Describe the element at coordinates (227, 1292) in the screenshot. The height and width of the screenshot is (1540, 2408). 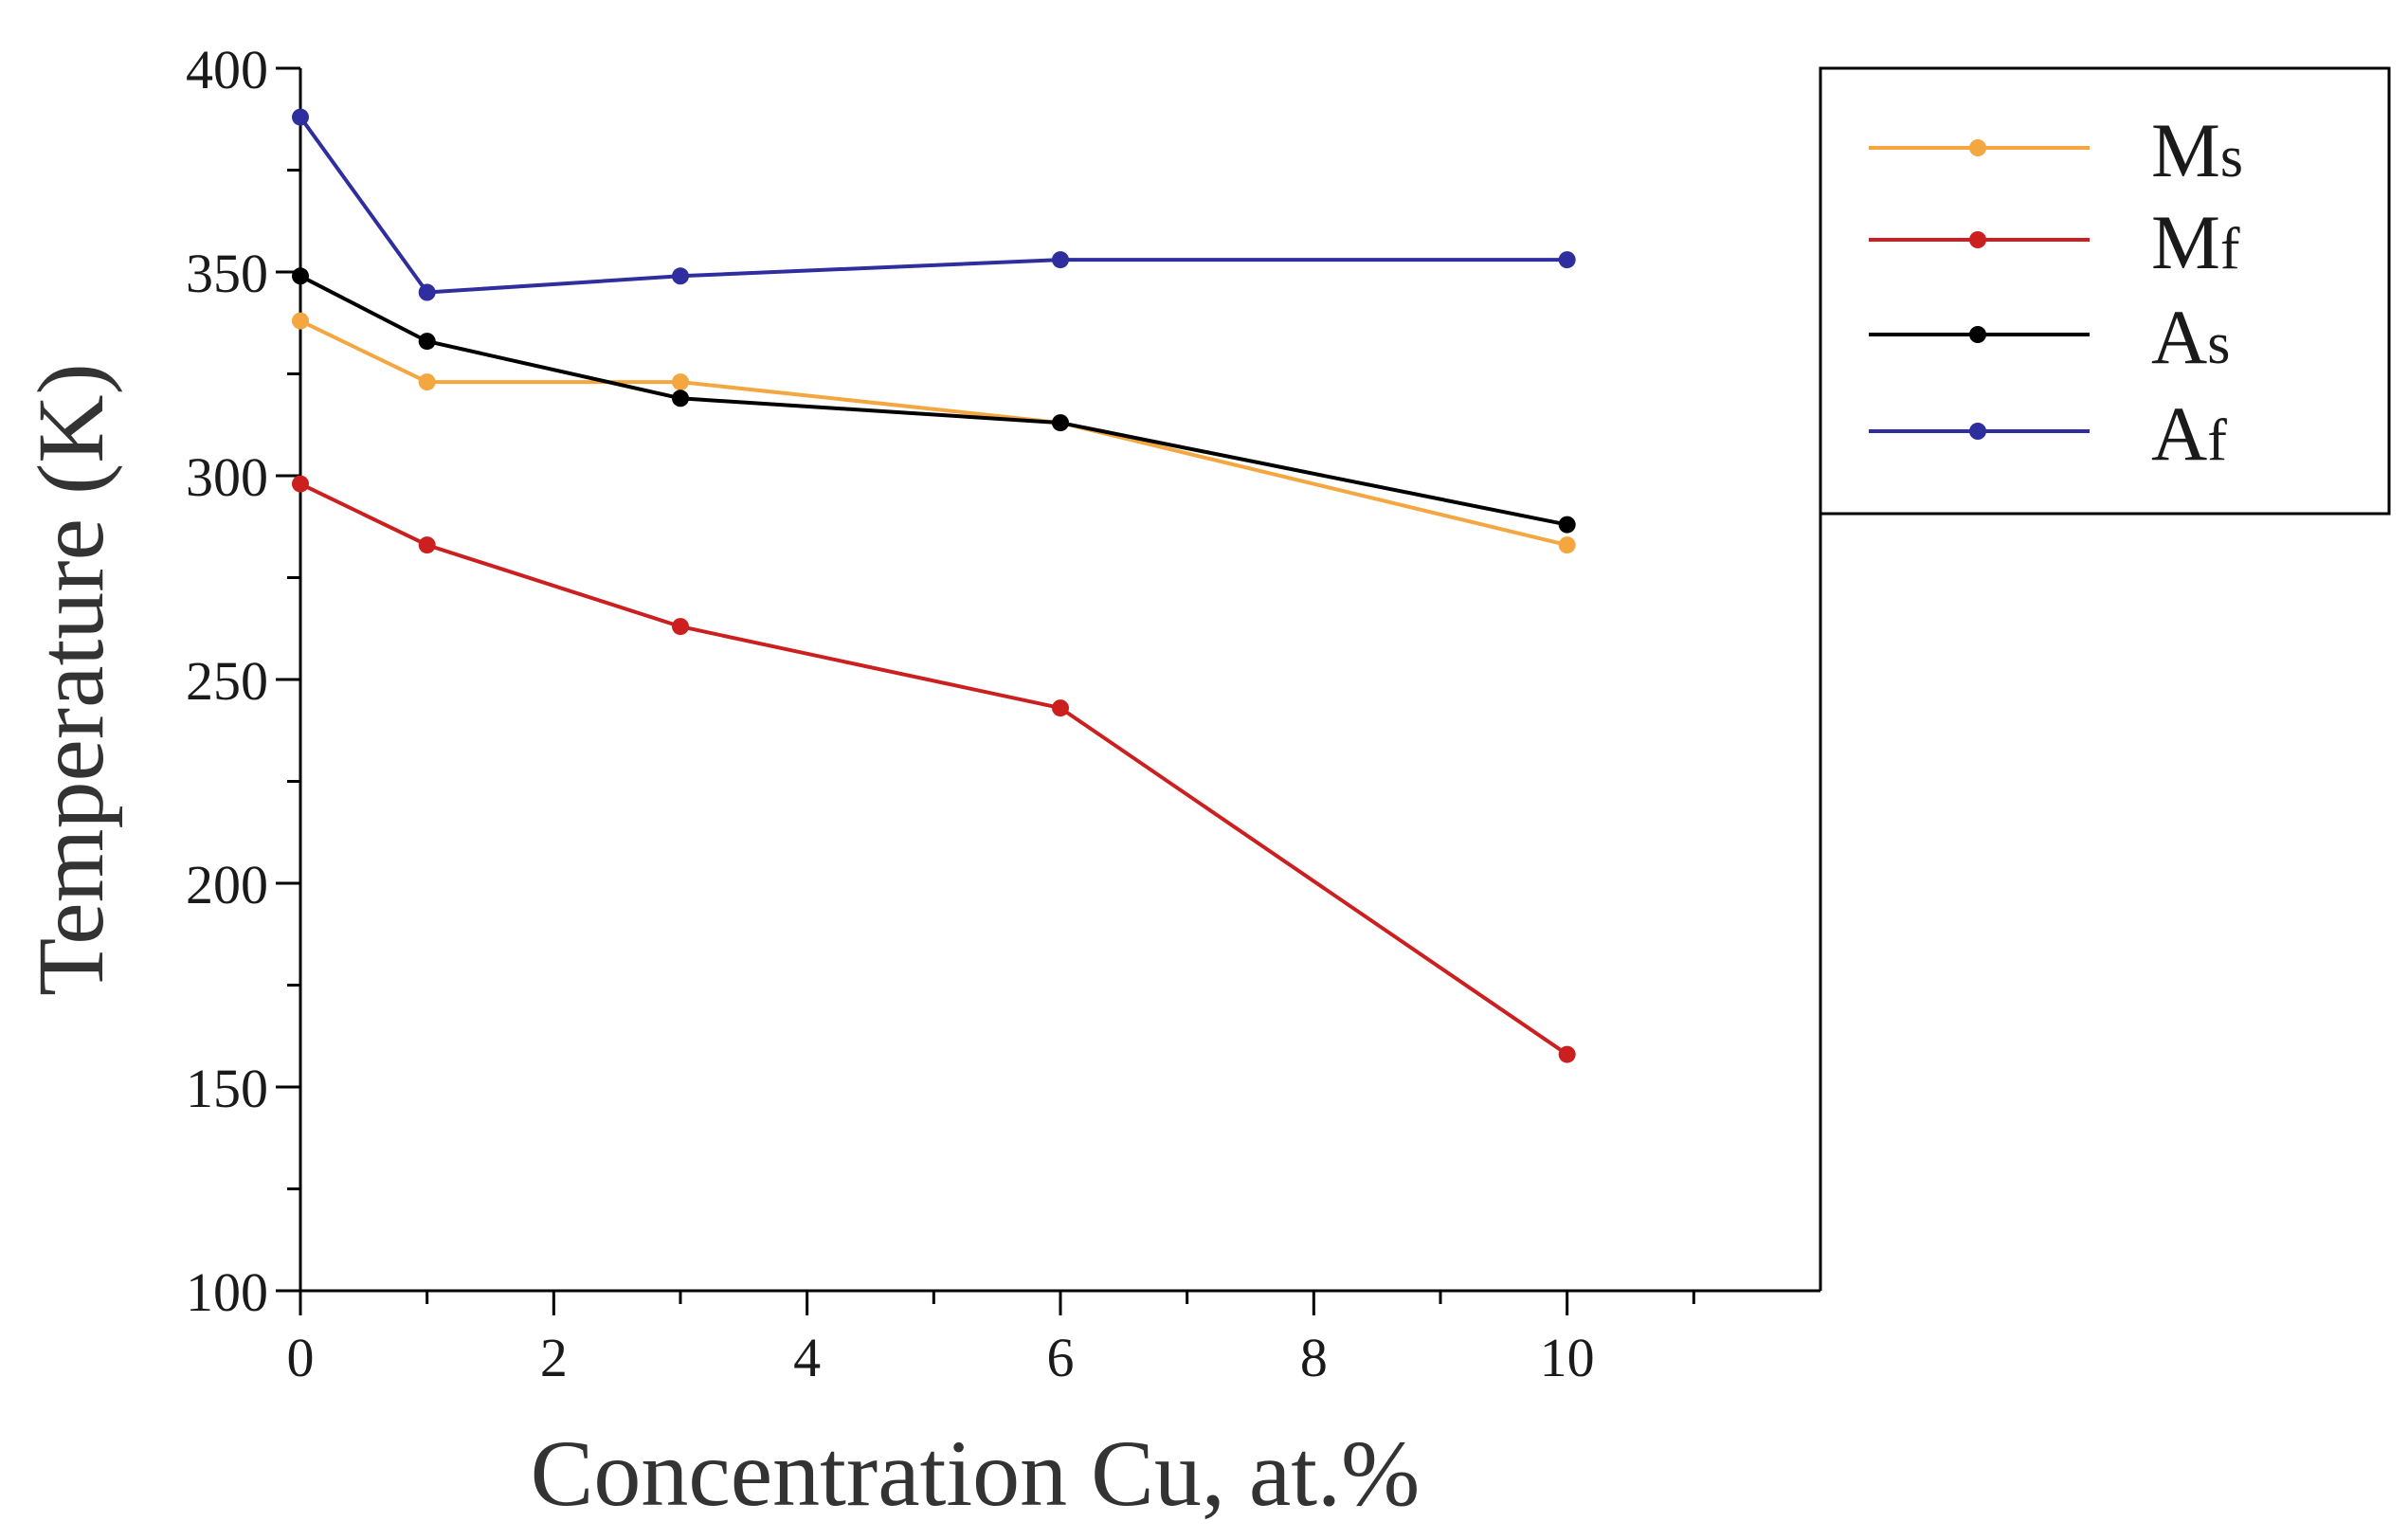
I see `y-tick-label: 100` at that location.